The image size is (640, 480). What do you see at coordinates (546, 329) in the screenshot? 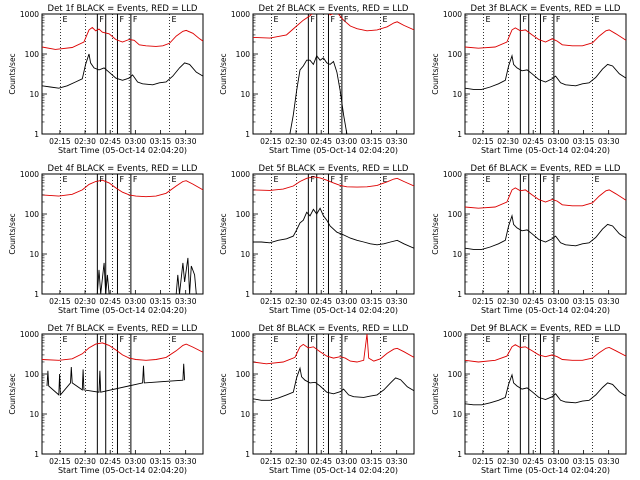
I see `panel-title: Det 9f BLACK = Events, RED = LLD` at bounding box center [546, 329].